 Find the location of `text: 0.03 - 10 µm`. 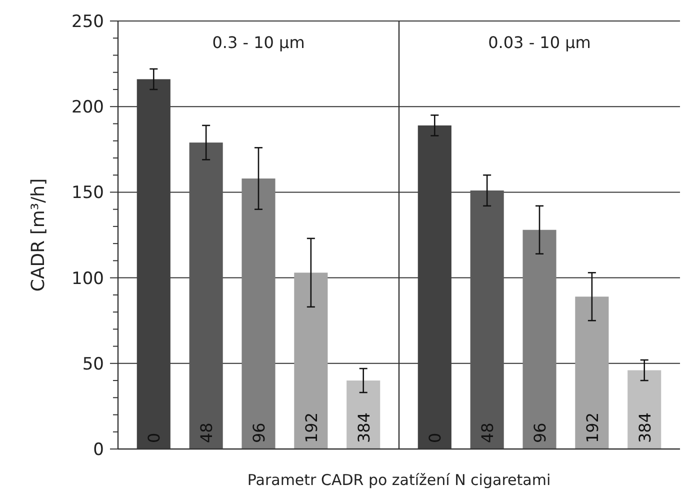

text: 0.03 - 10 µm is located at coordinates (539, 42).